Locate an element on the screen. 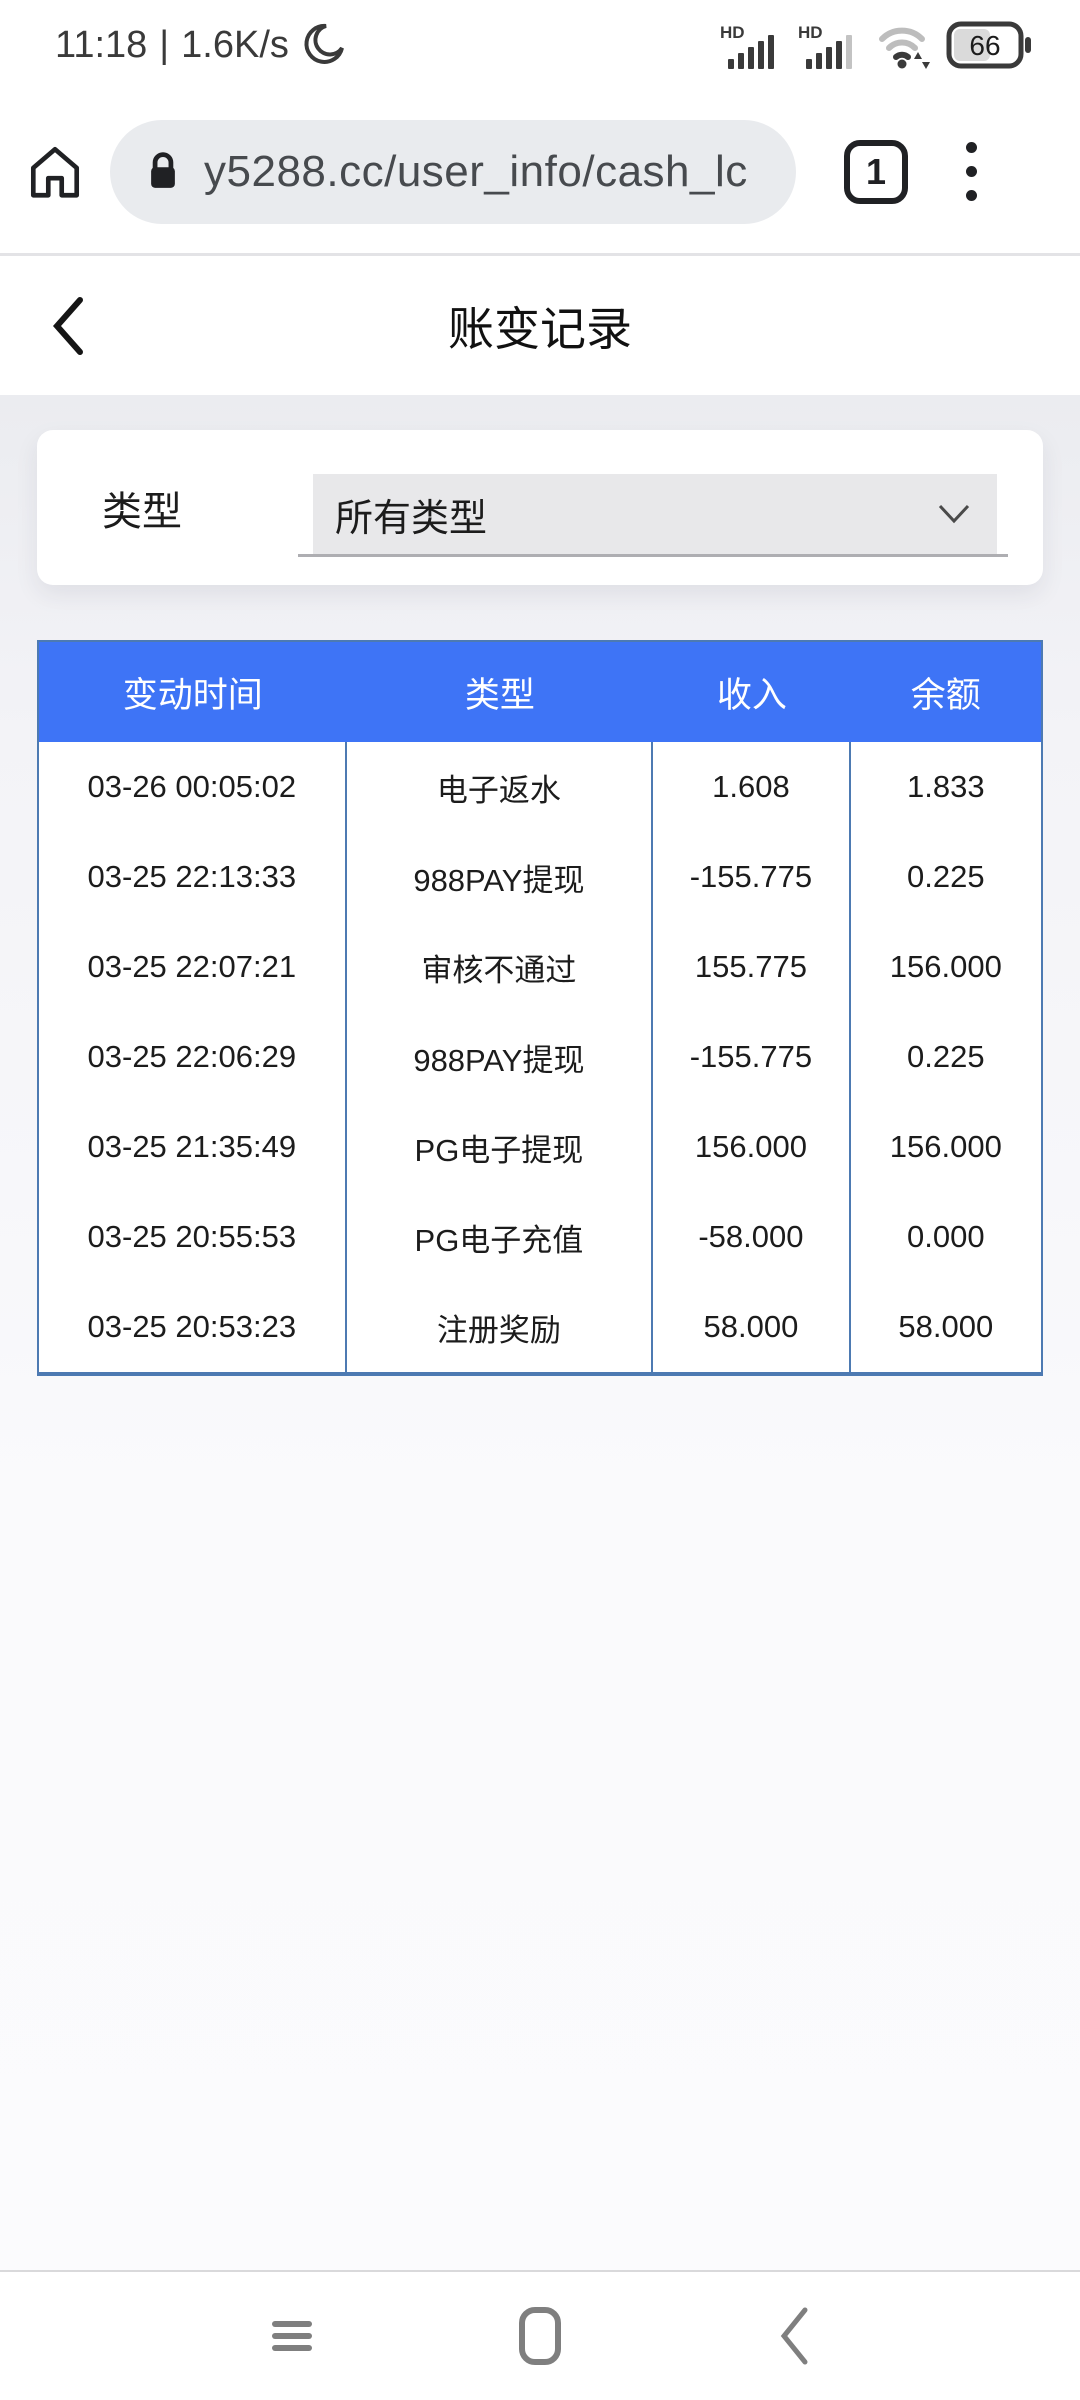 Image resolution: width=1080 pixels, height=2400 pixels. select-underline is located at coordinates (653, 555).